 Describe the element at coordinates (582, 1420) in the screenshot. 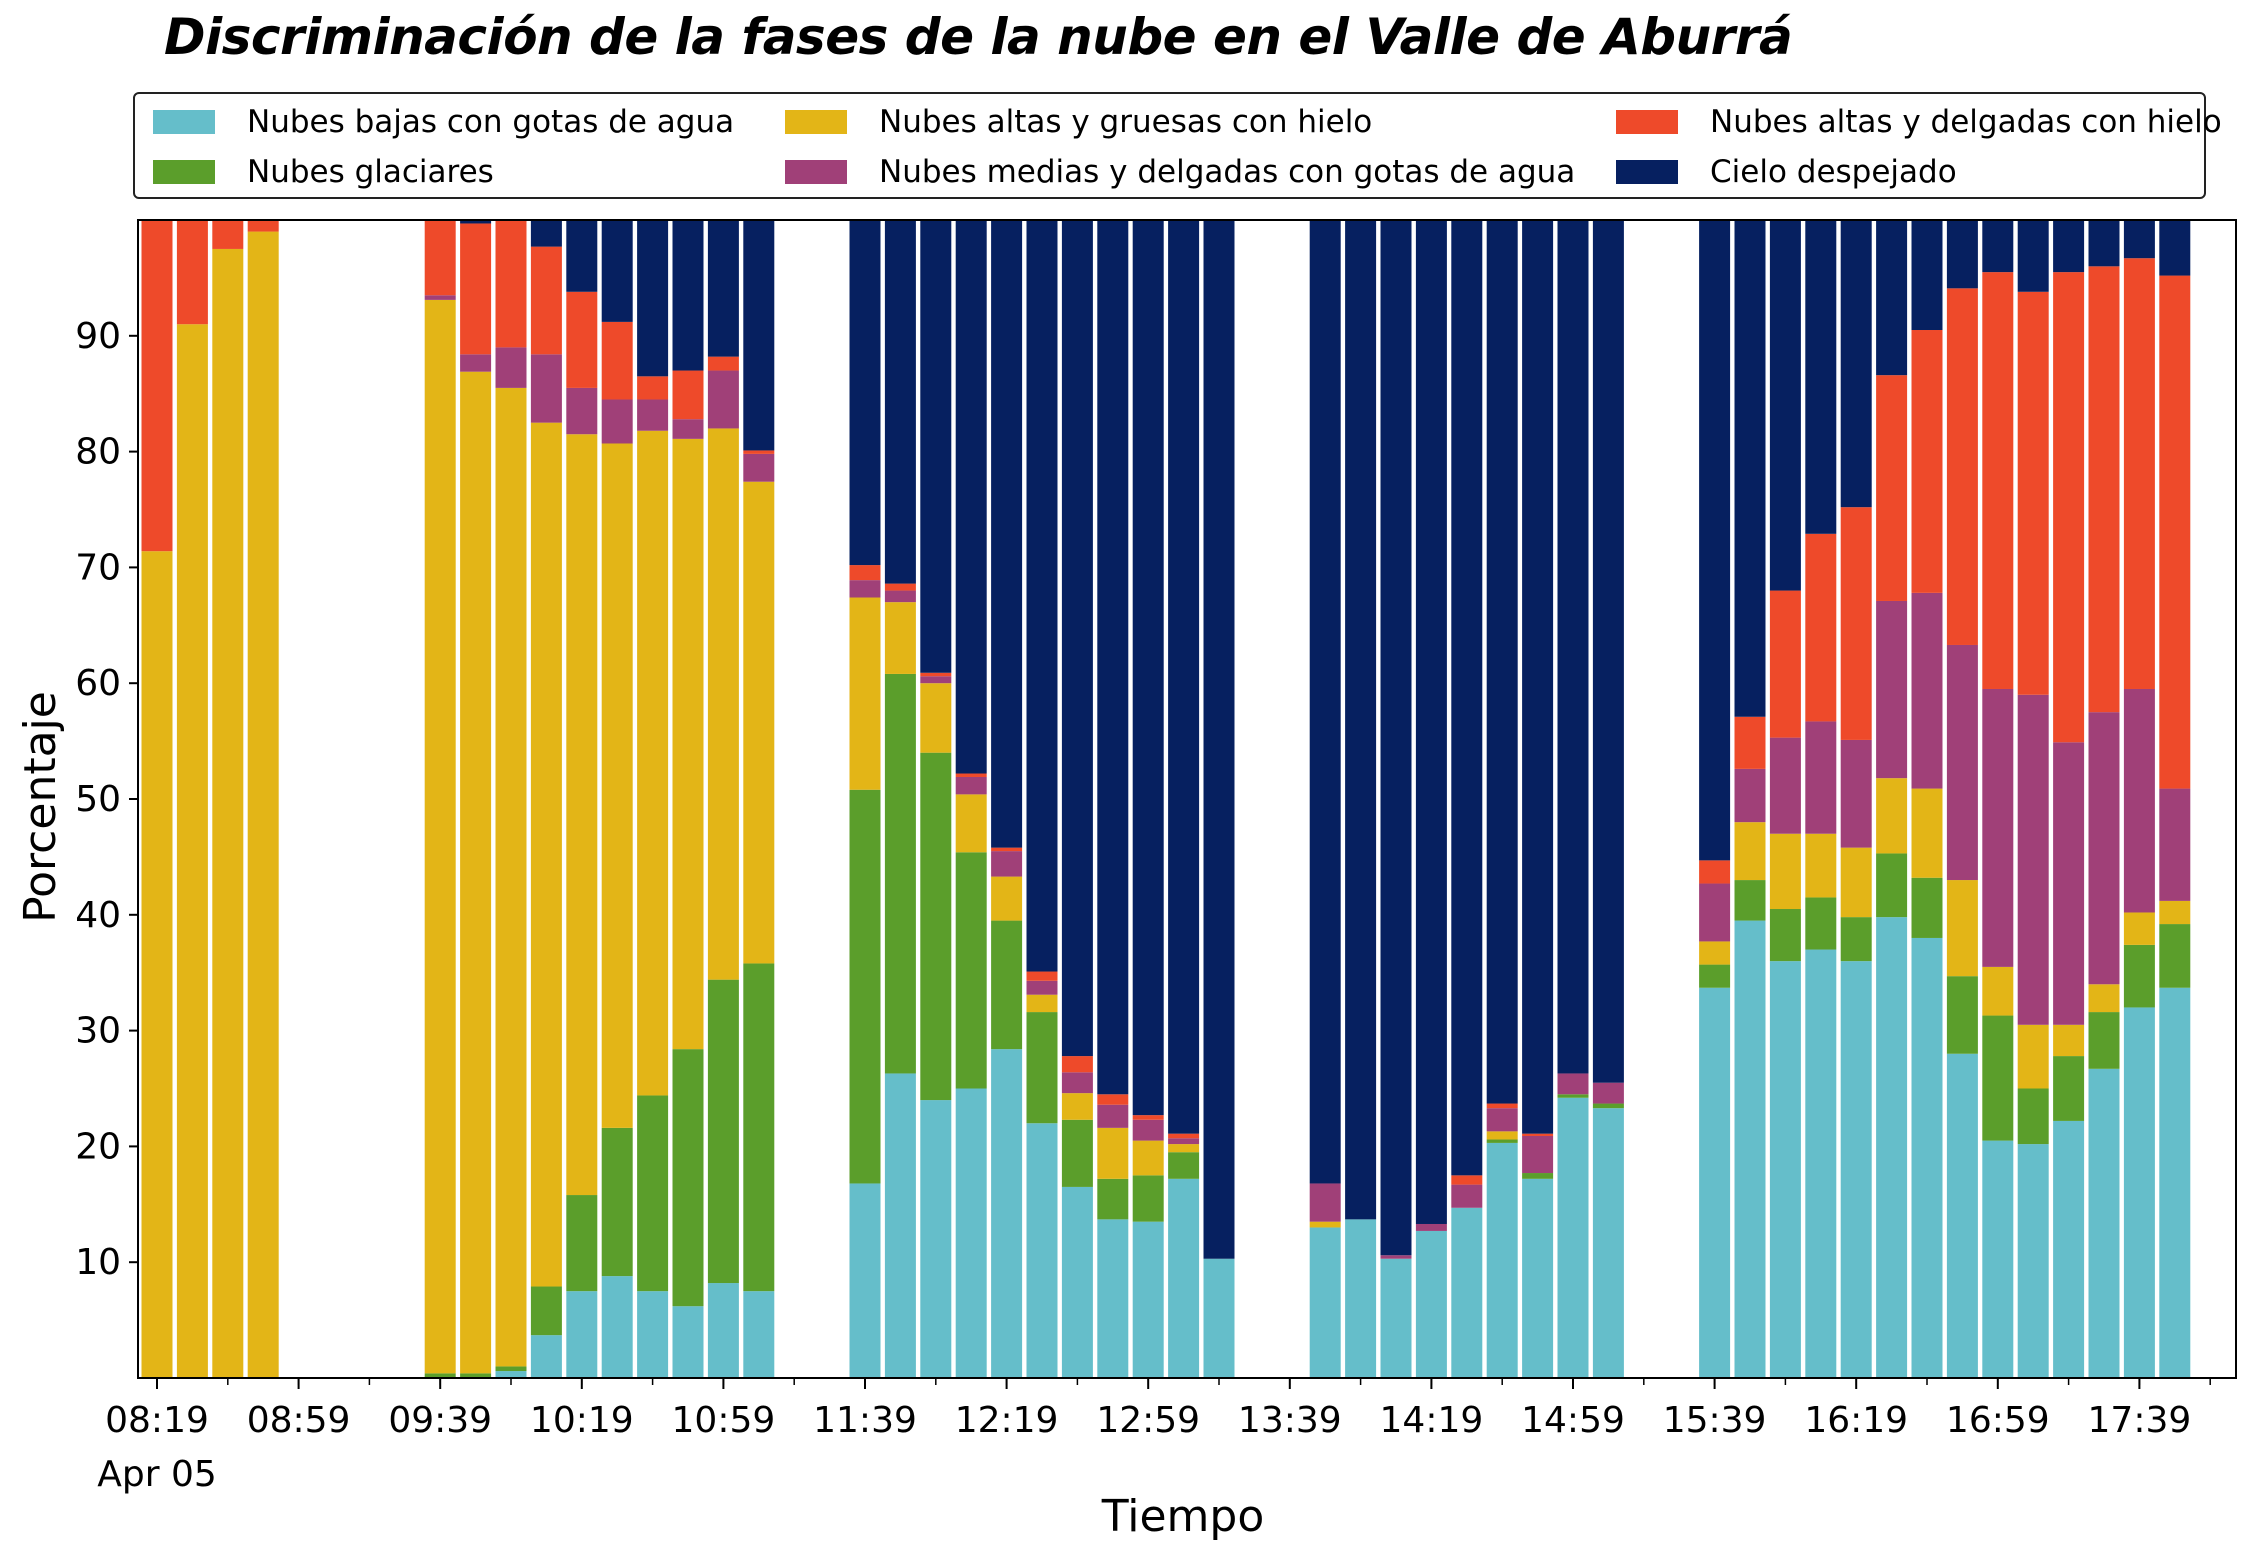

I see `x-tick-label: 10:19` at that location.